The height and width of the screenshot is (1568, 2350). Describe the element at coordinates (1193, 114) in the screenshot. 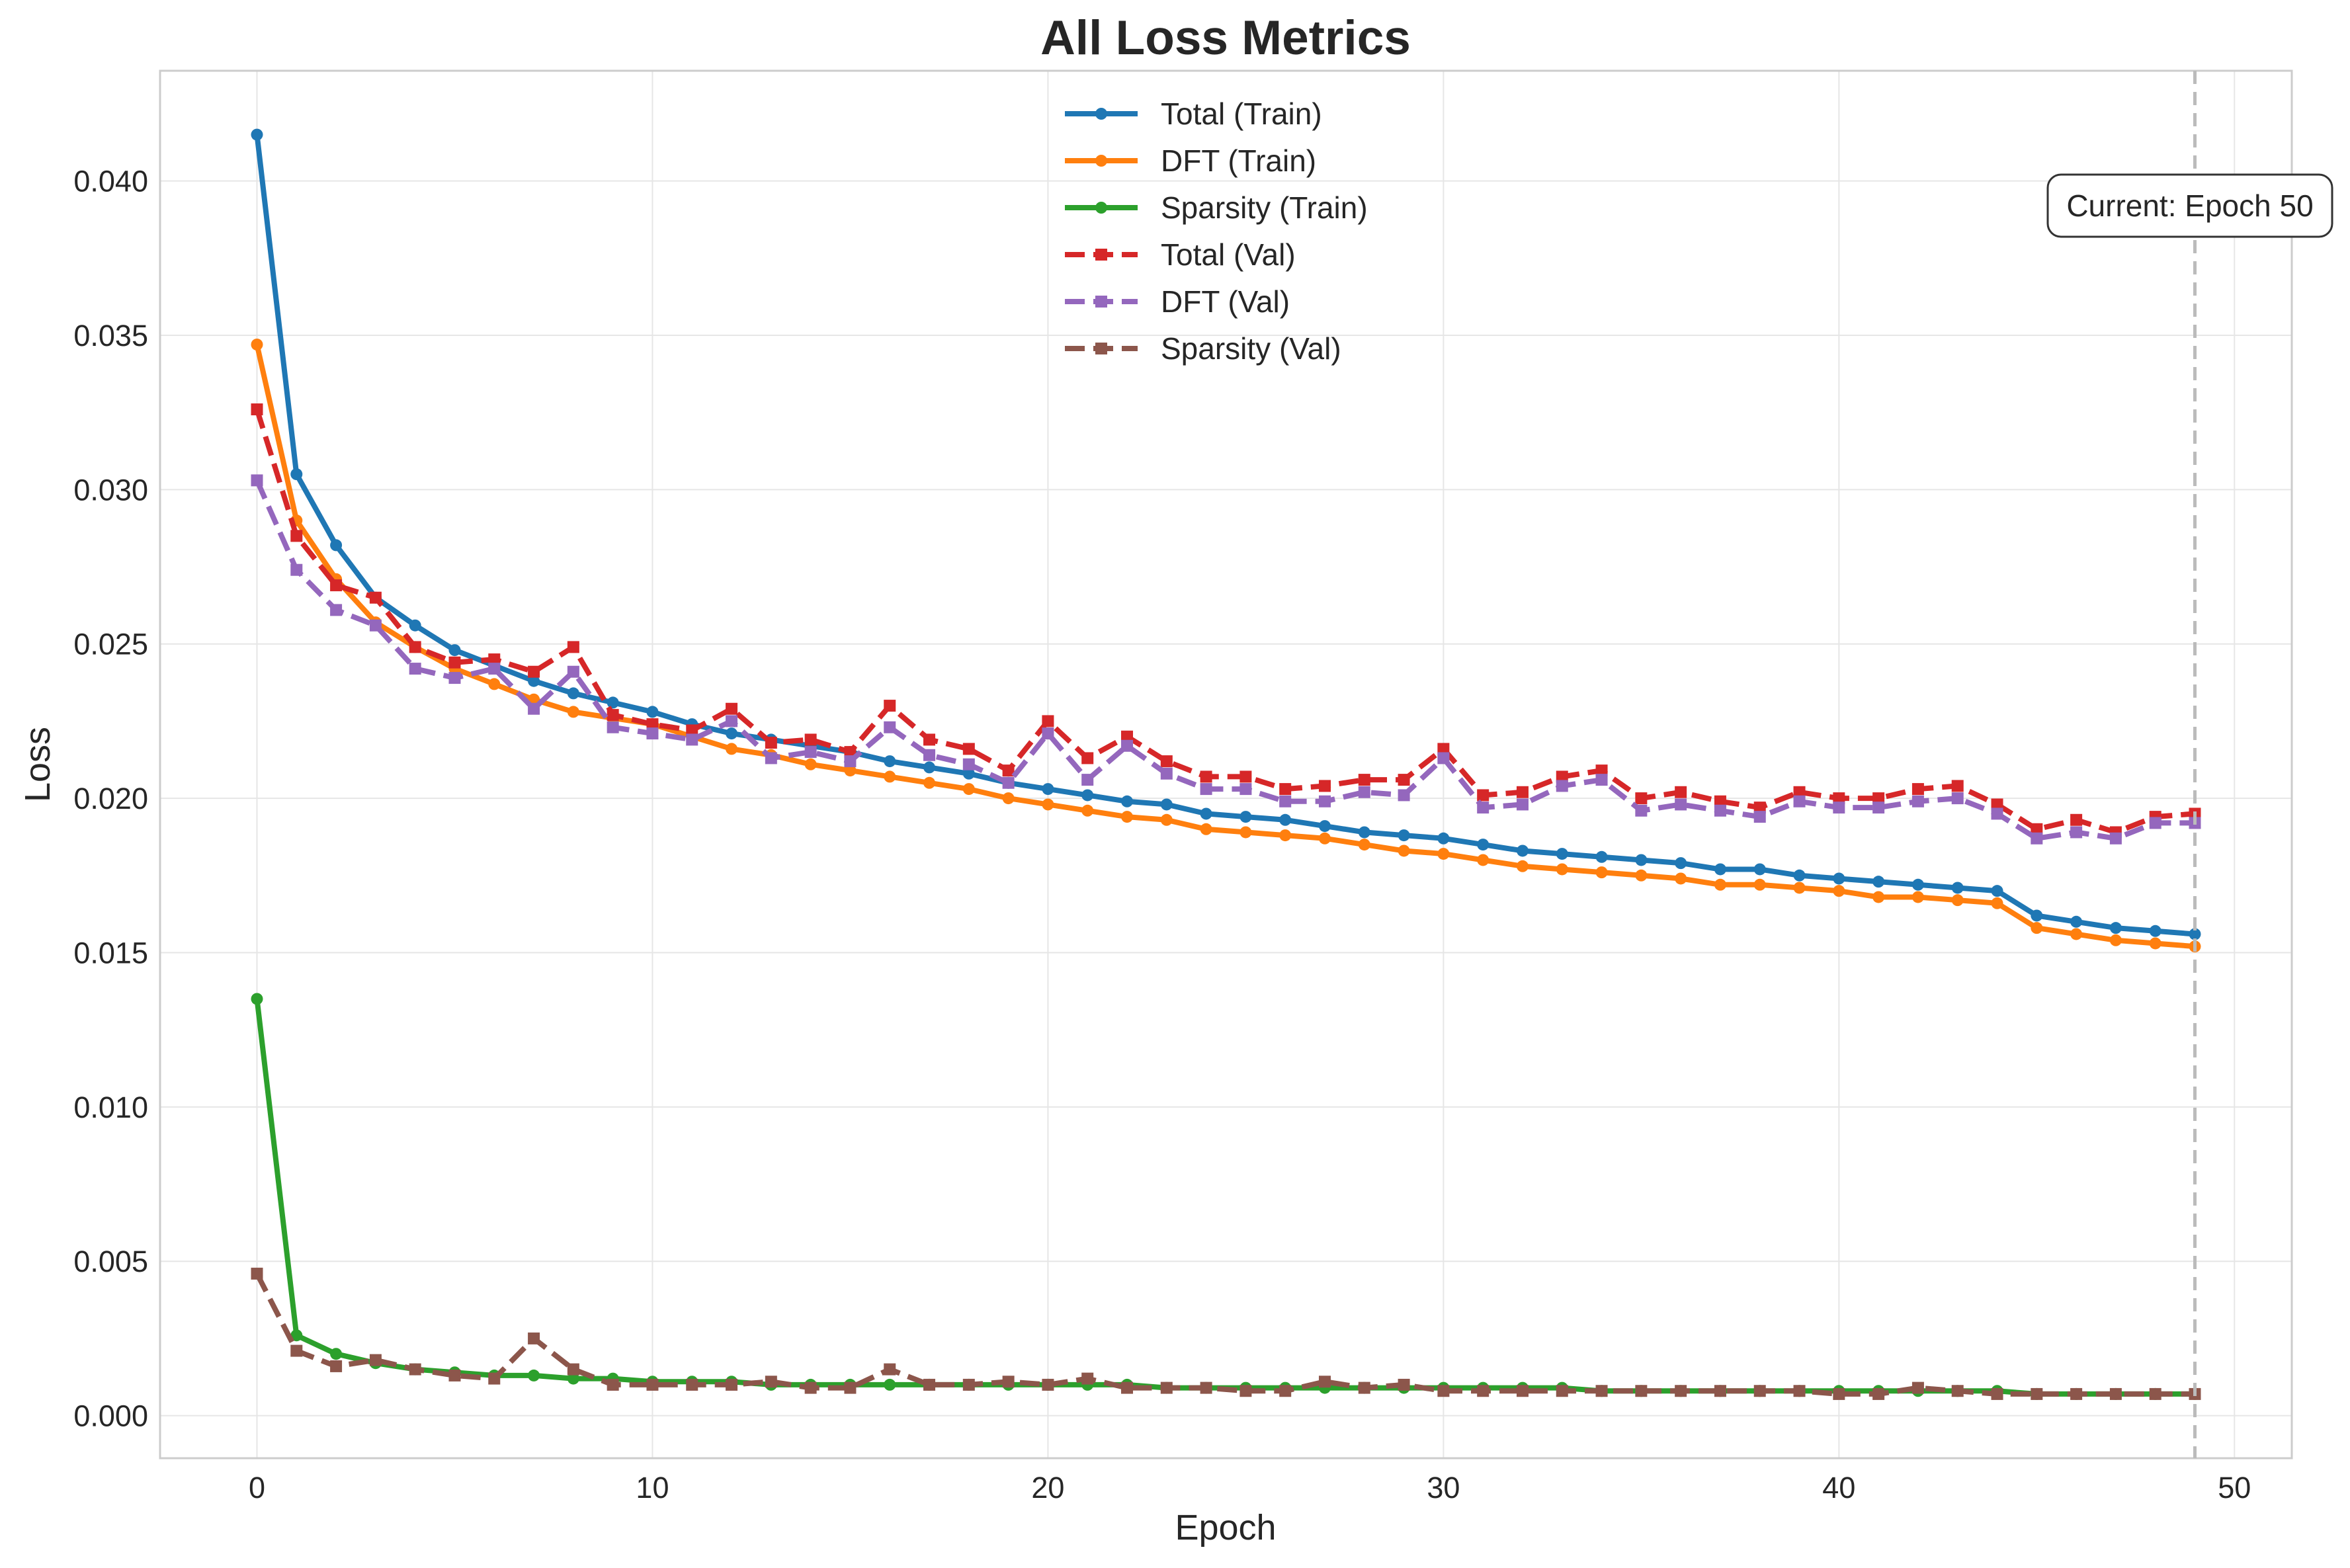

I see `legend-item-total-train: Total (Train)` at that location.